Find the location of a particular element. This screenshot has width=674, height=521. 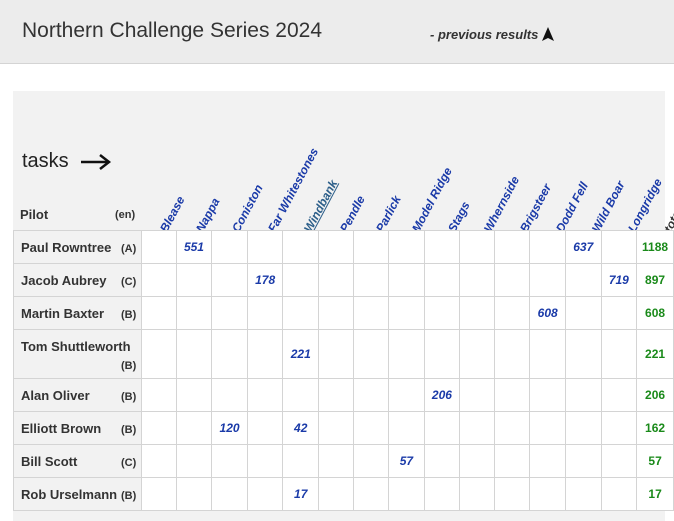

total-score-cell: 608 is located at coordinates (655, 313).